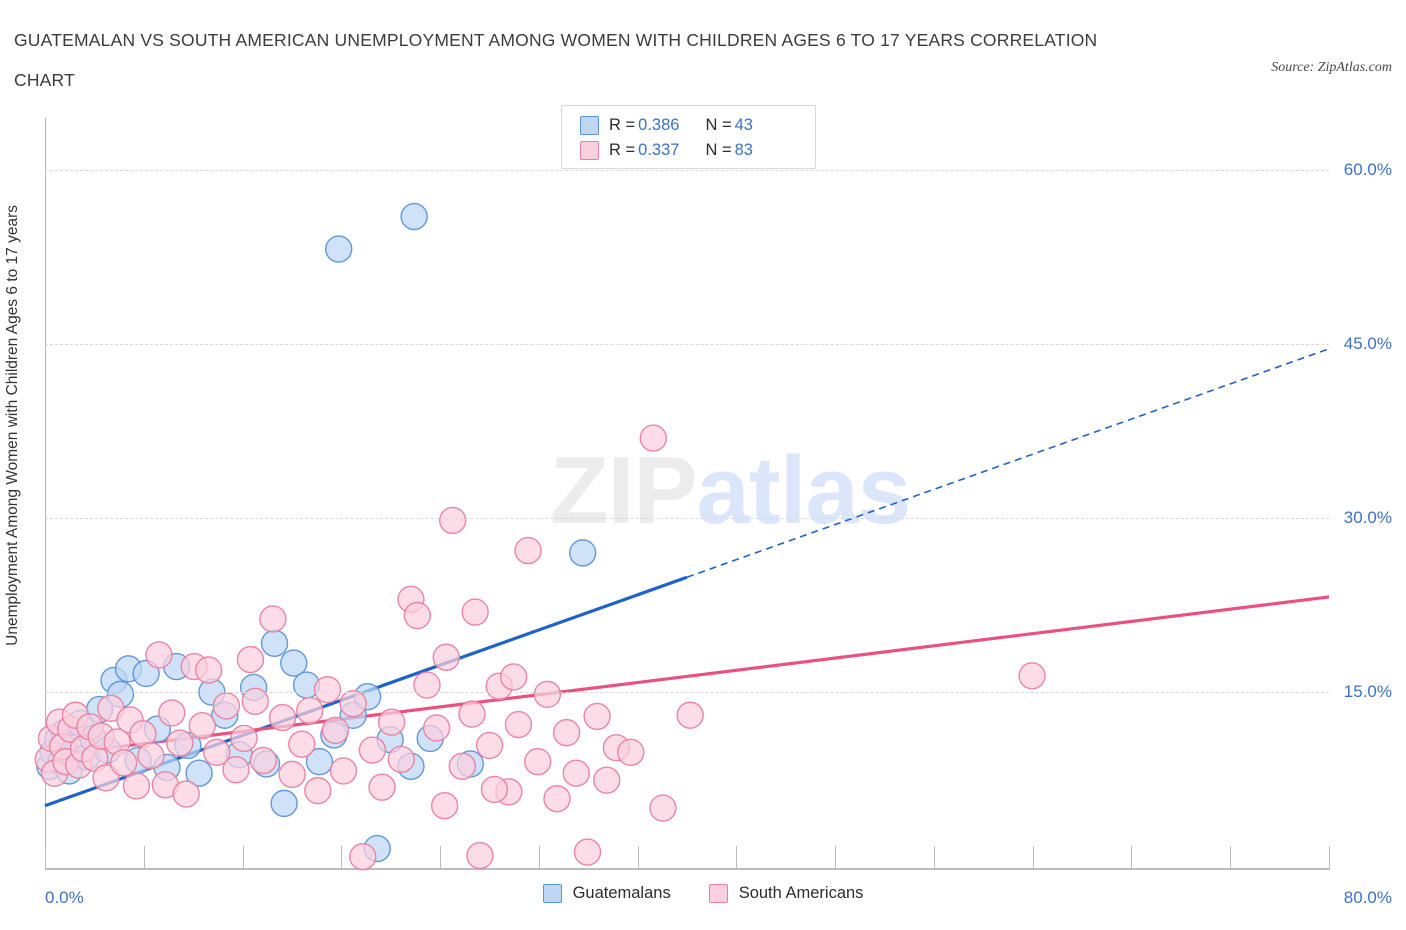 Image resolution: width=1406 pixels, height=930 pixels. I want to click on stats-r-label-south-americans: R =, so click(622, 150).